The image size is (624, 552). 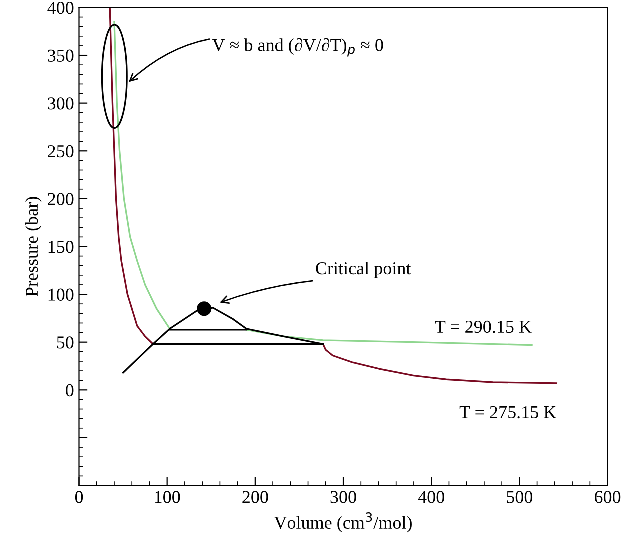 I want to click on x-tick-label: 100, so click(x=167, y=497).